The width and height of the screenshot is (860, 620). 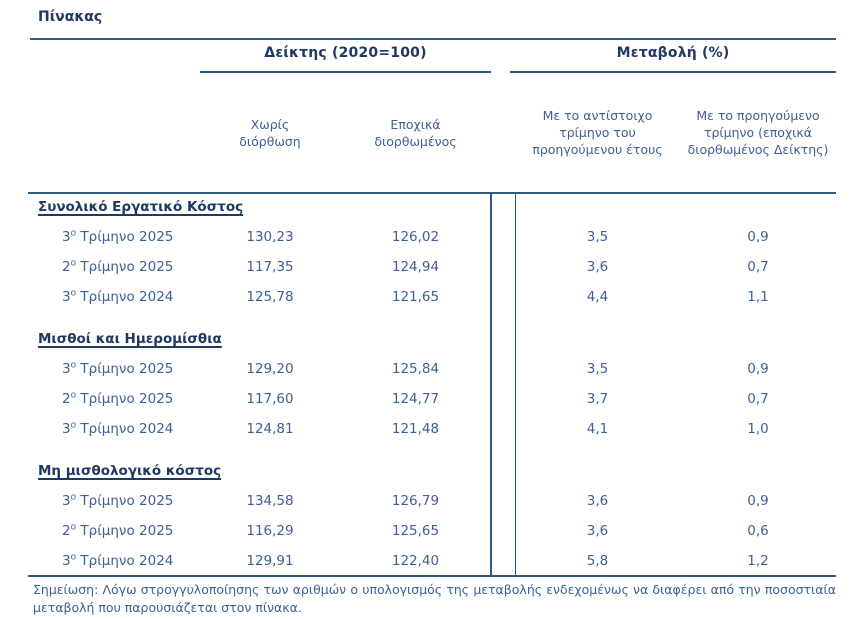 What do you see at coordinates (130, 471) in the screenshot?
I see `section-header-non-wage-cost: Μη μισθολογικό κόστος` at bounding box center [130, 471].